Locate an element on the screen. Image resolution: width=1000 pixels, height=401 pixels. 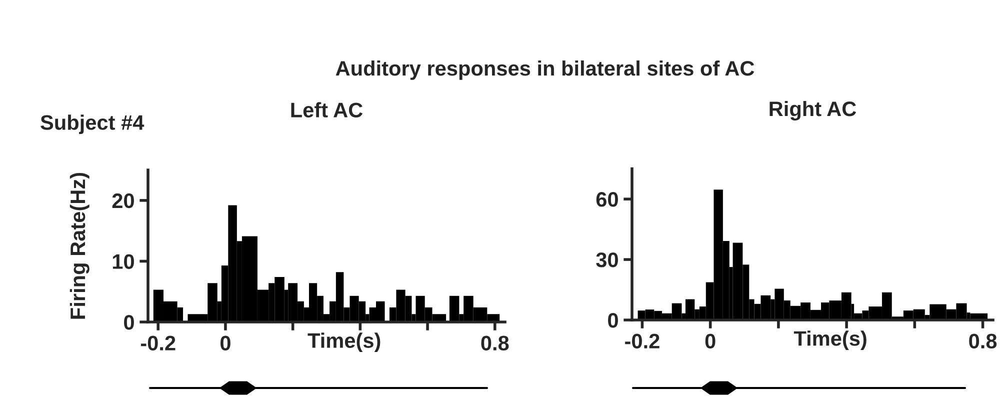
text: Subject #4 is located at coordinates (92, 124).